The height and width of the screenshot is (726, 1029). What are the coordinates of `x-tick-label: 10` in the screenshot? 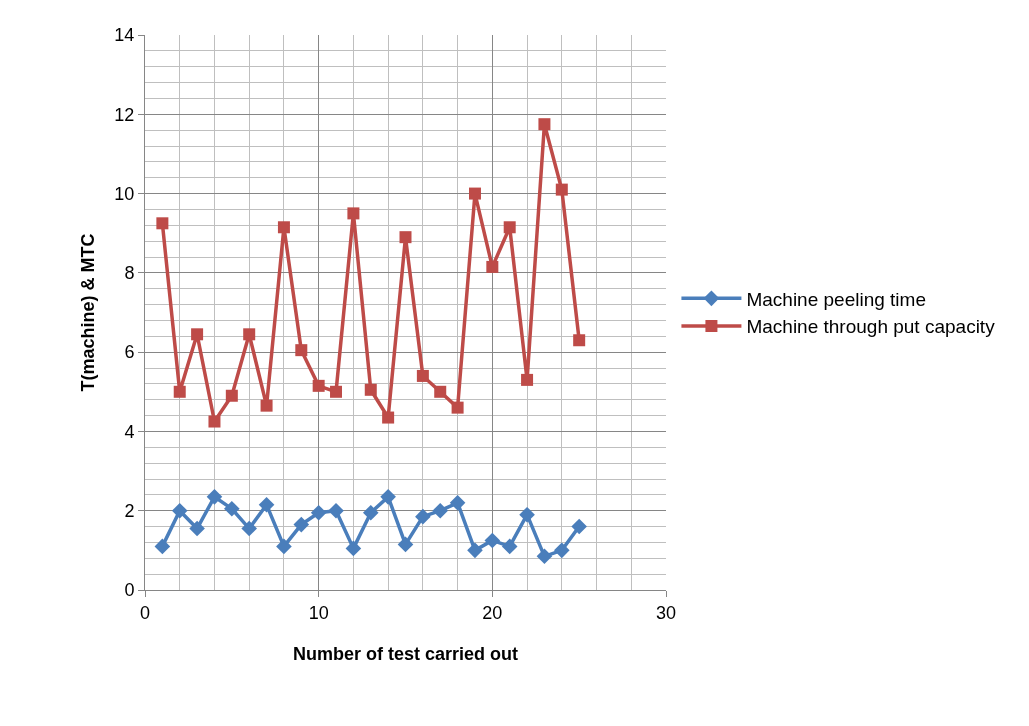 It's located at (318, 612).